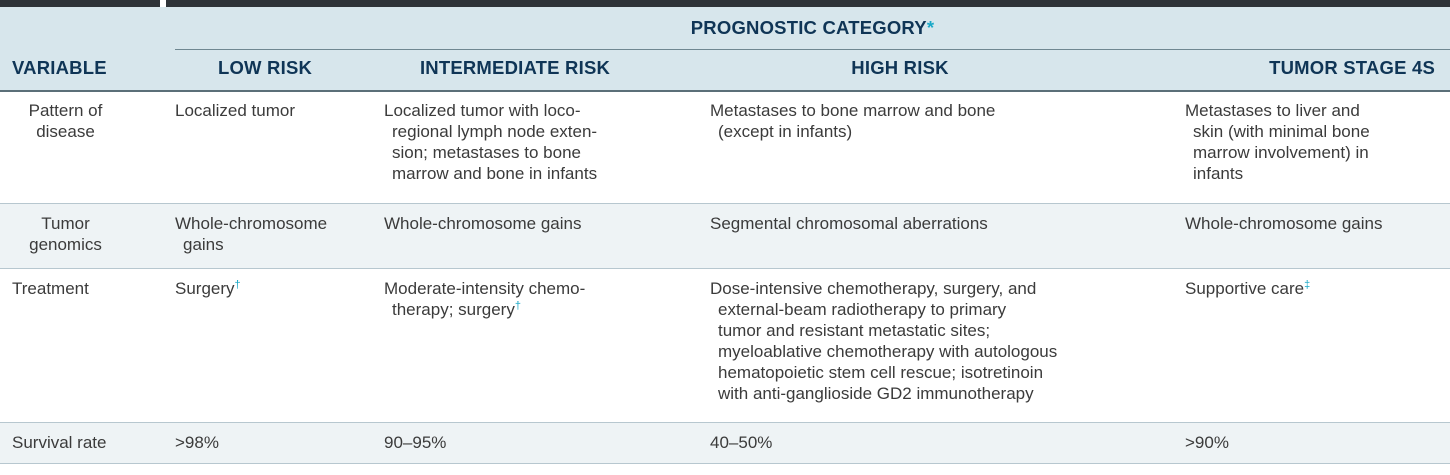 This screenshot has height=475, width=1450. I want to click on header-bottom-rule, so click(725, 91).